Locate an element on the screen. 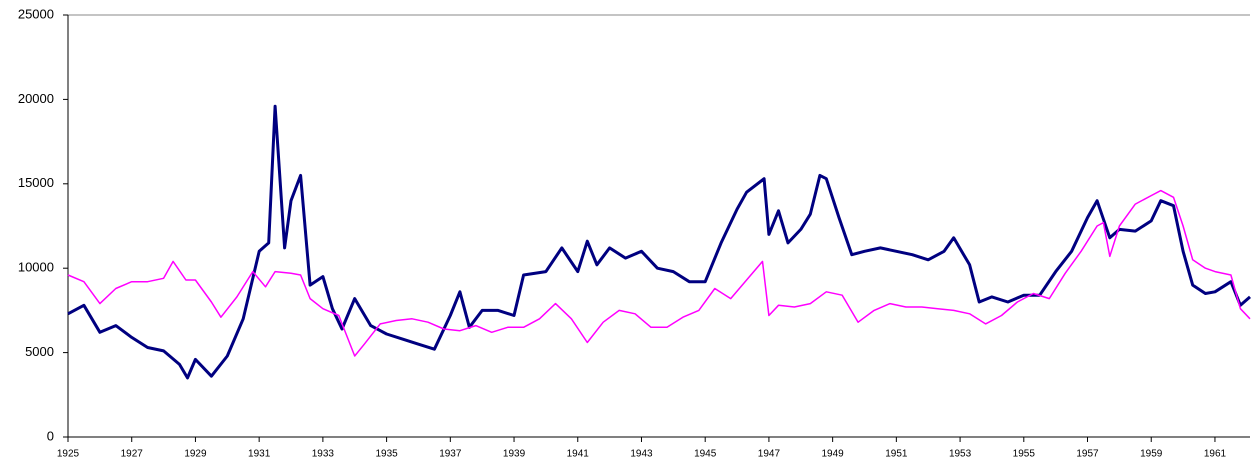 This screenshot has height=464, width=1252. x-tick-label: 1937 is located at coordinates (450, 454).